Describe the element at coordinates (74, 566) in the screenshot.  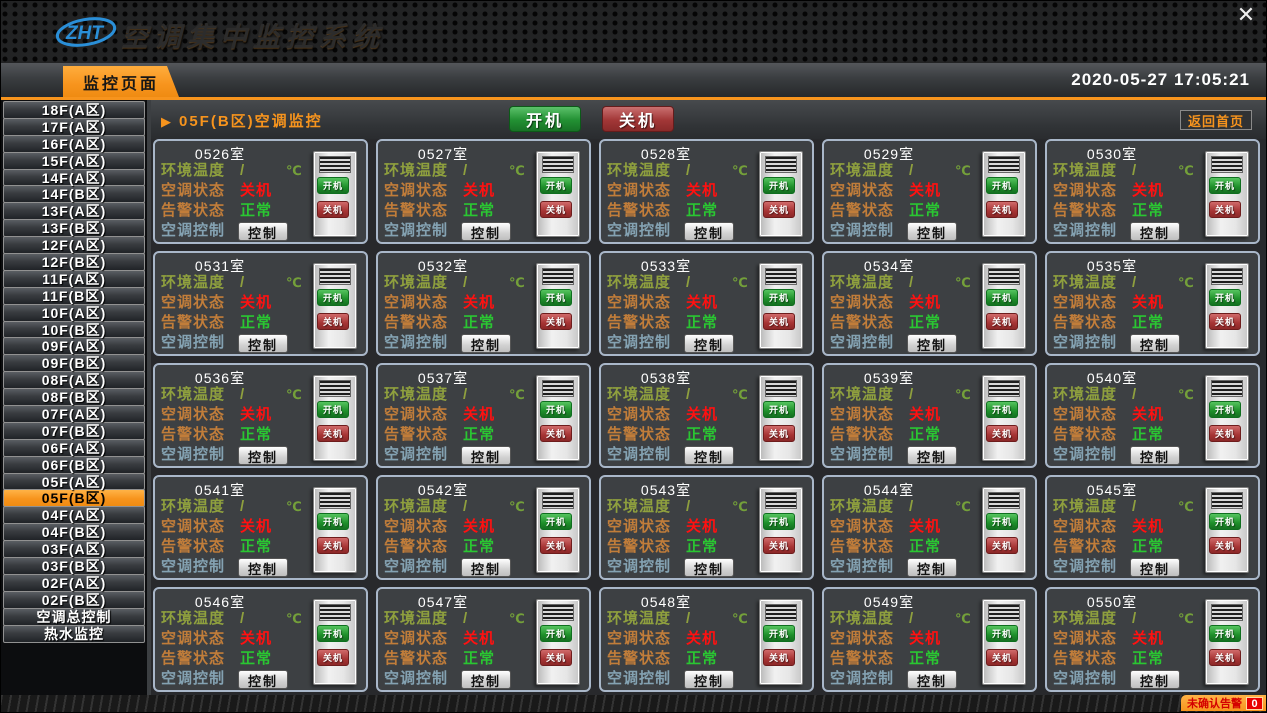
I see `sidebar-item-floor: 03F(B区)` at that location.